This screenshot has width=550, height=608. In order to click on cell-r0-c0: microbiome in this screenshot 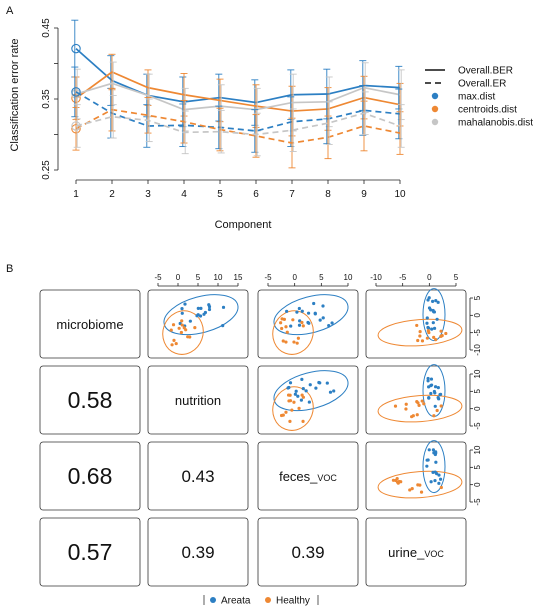, I will do `click(90, 324)`.